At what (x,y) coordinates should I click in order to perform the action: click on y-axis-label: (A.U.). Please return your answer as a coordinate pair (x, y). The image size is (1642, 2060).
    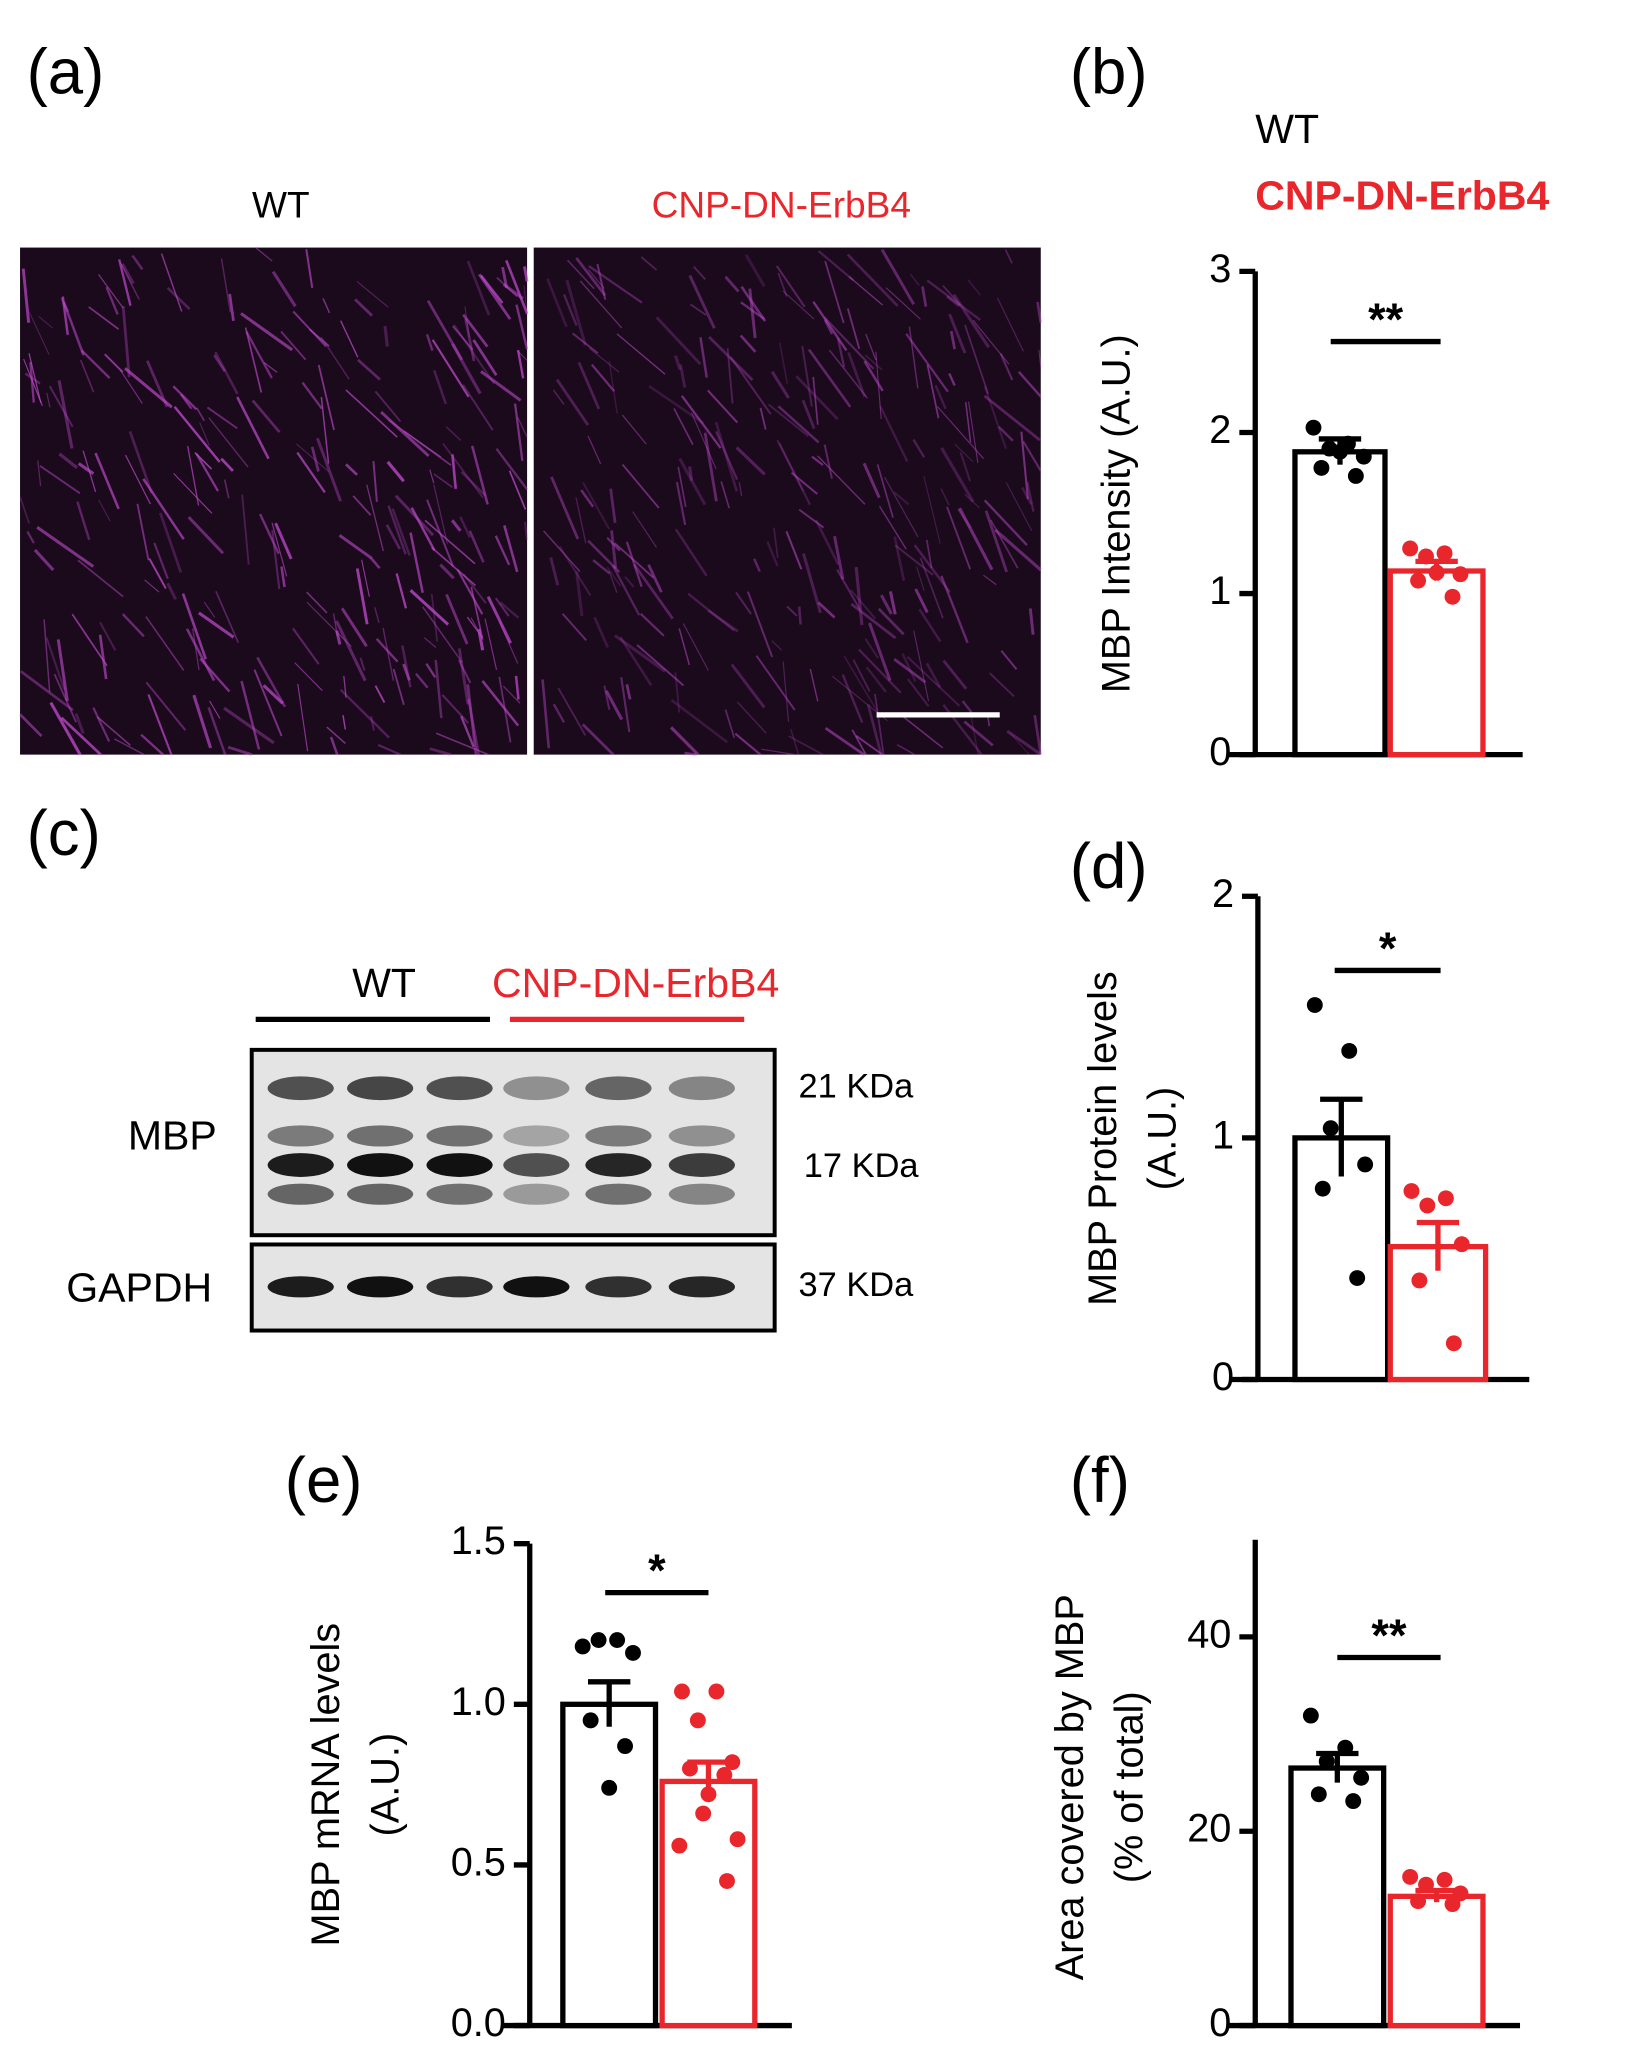
    Looking at the image, I should click on (1163, 1139).